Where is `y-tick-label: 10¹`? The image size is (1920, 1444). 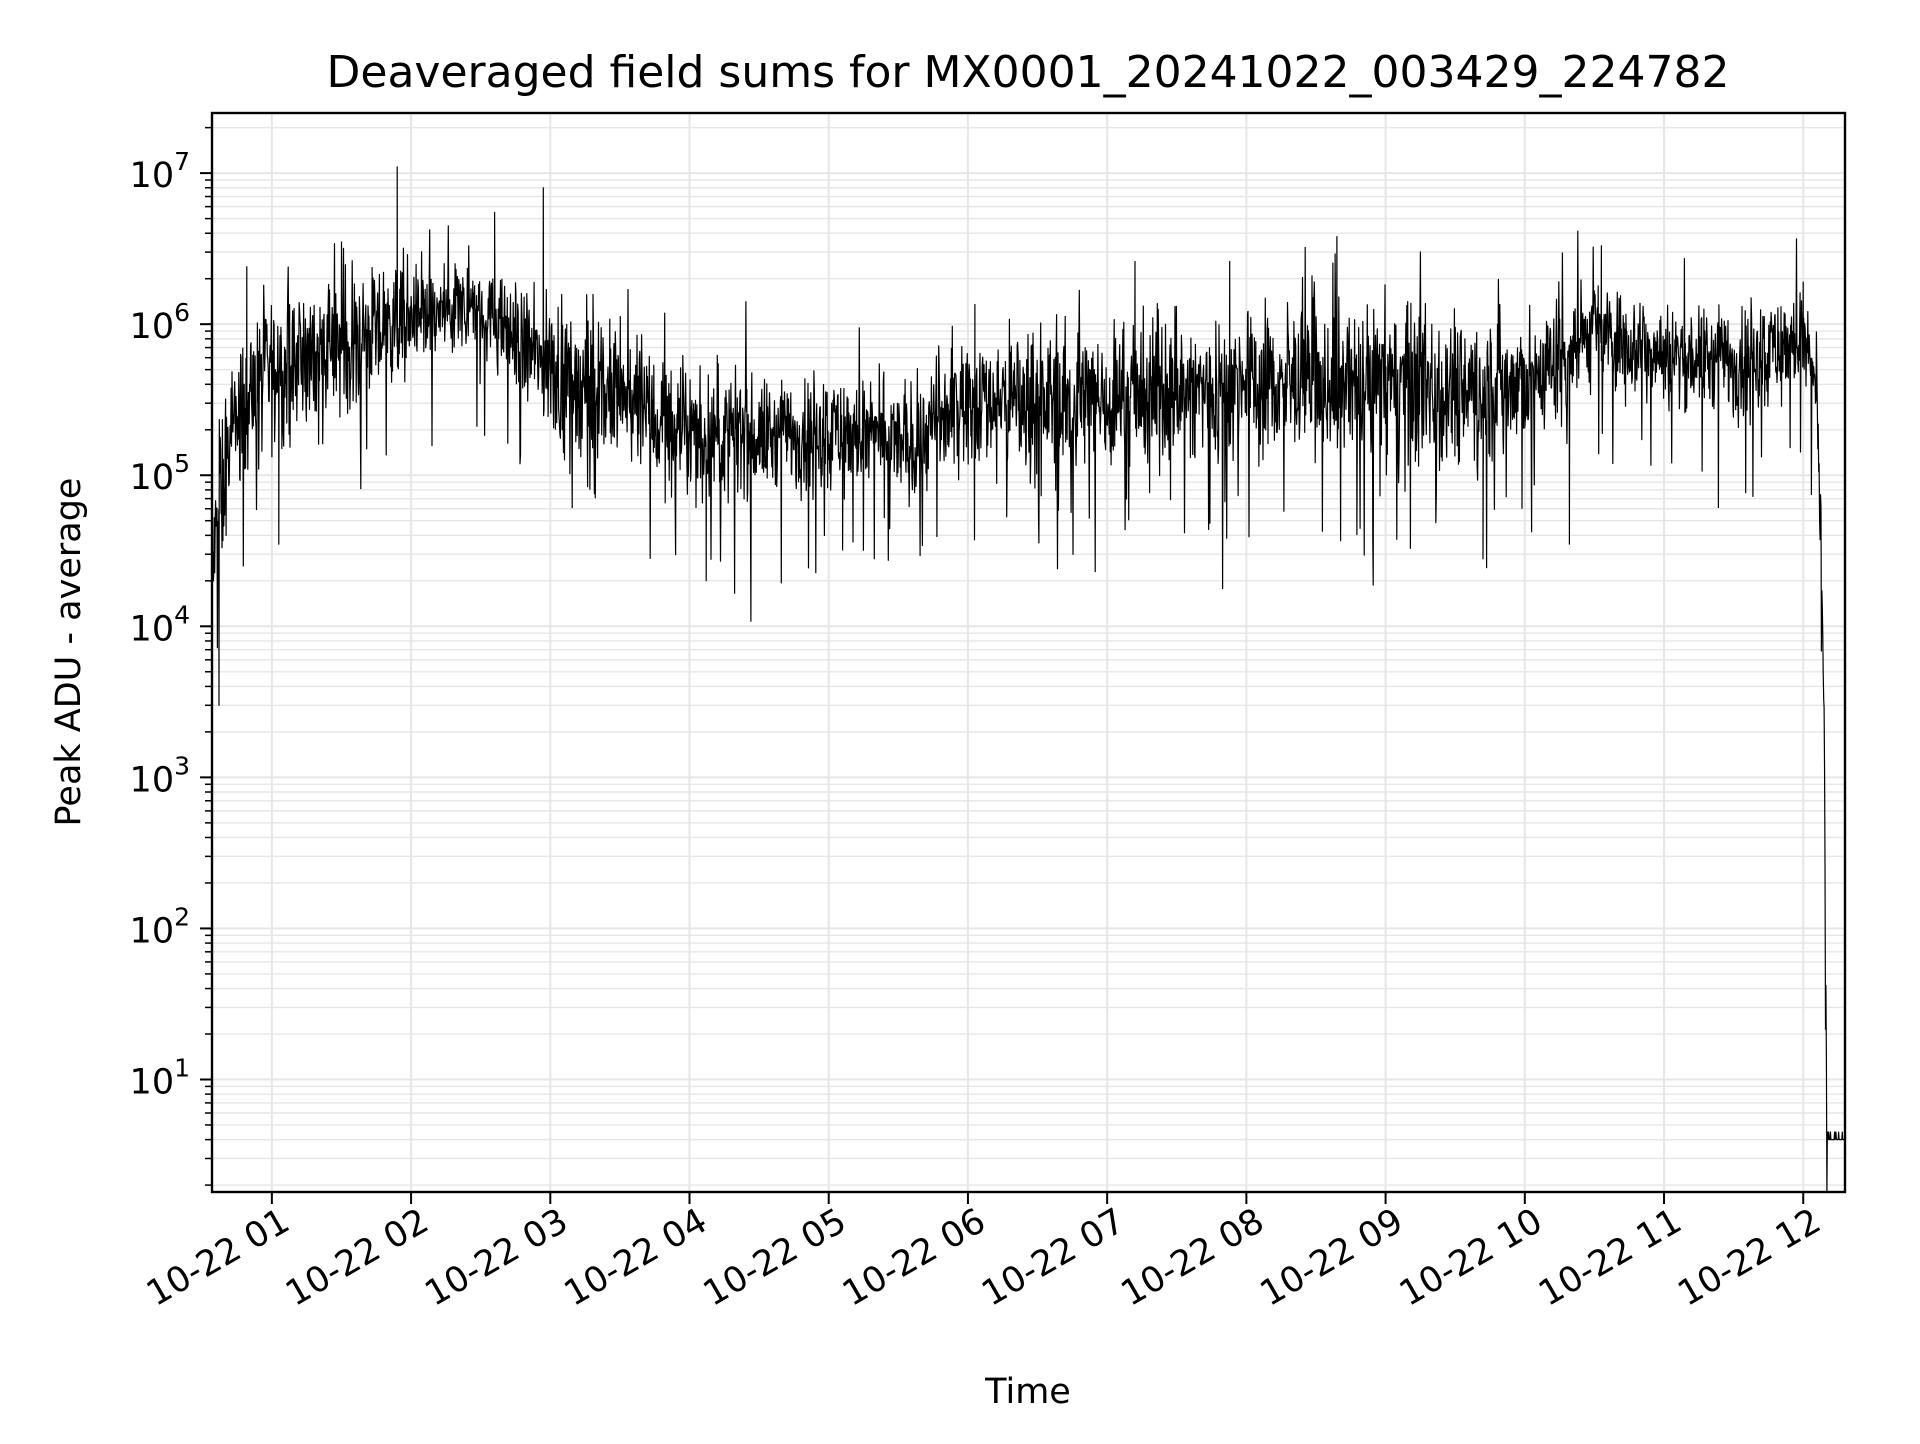
y-tick-label: 10¹ is located at coordinates (160, 1077).